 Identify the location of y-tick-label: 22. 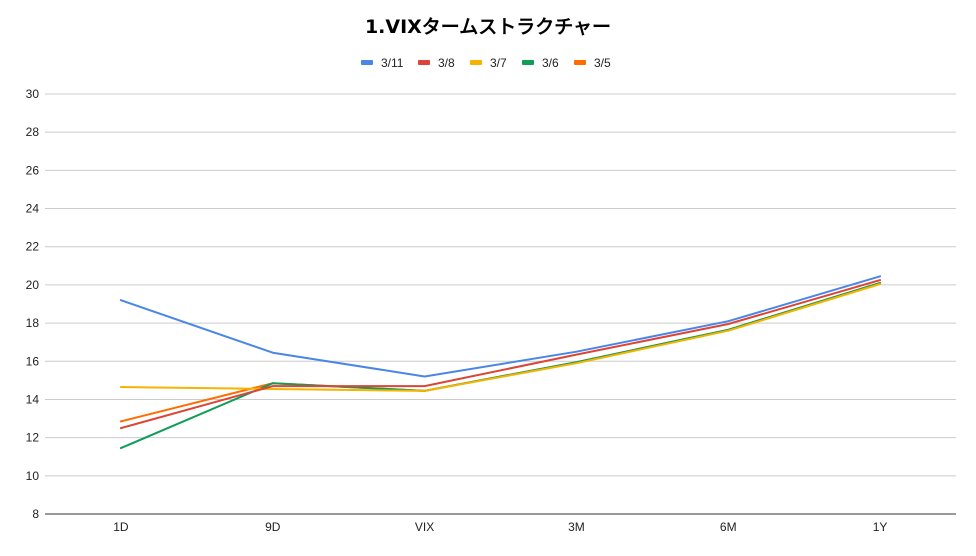
(33, 247).